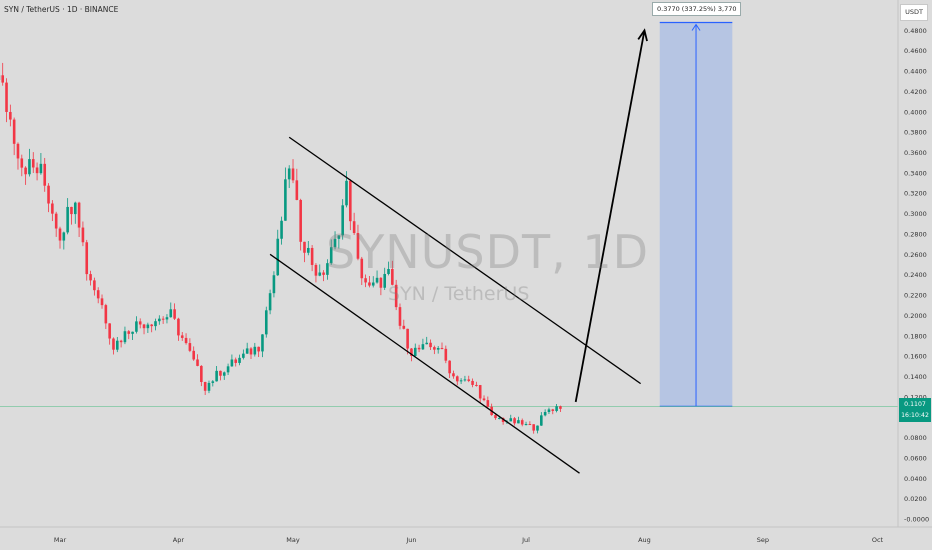 The image size is (932, 550). Describe the element at coordinates (410, 540) in the screenshot. I see `time-tick-label: Jun` at that location.